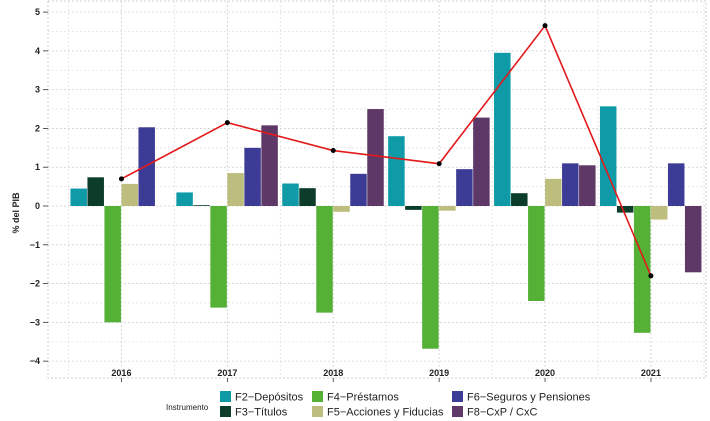  I want to click on y-tick-label: −2, so click(35, 284).